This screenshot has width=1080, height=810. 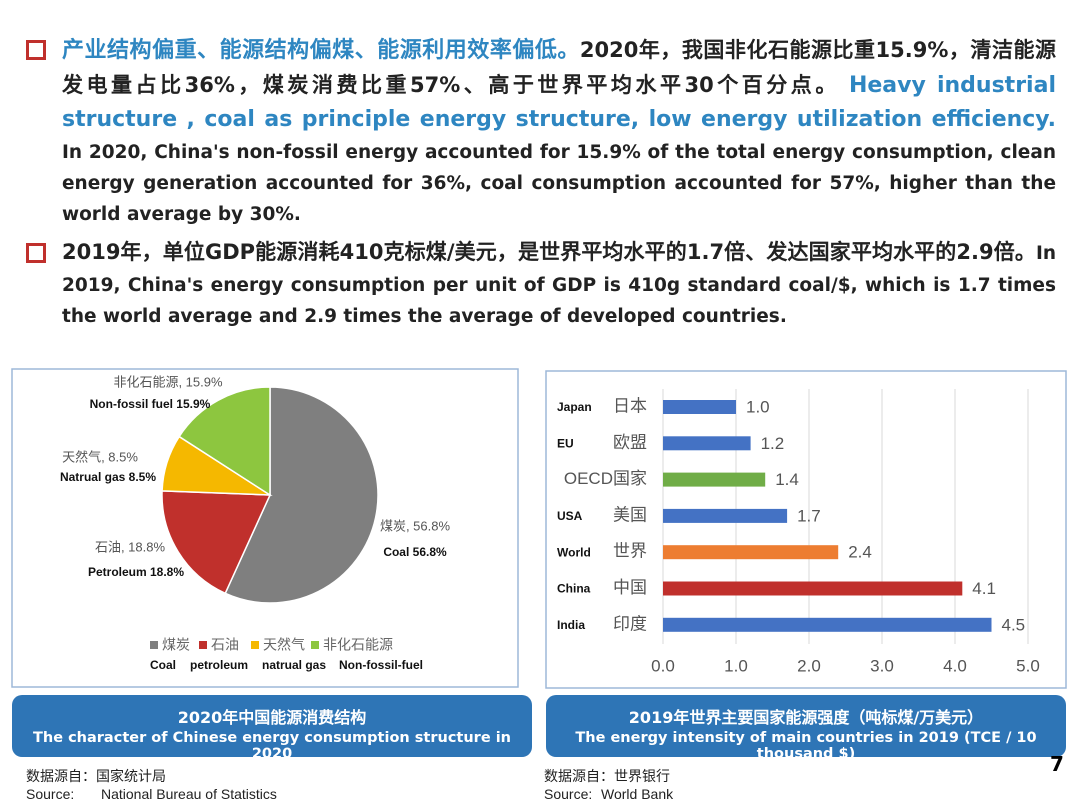 I want to click on slice-label-en: Petroleum 18.8%, so click(x=136, y=572).